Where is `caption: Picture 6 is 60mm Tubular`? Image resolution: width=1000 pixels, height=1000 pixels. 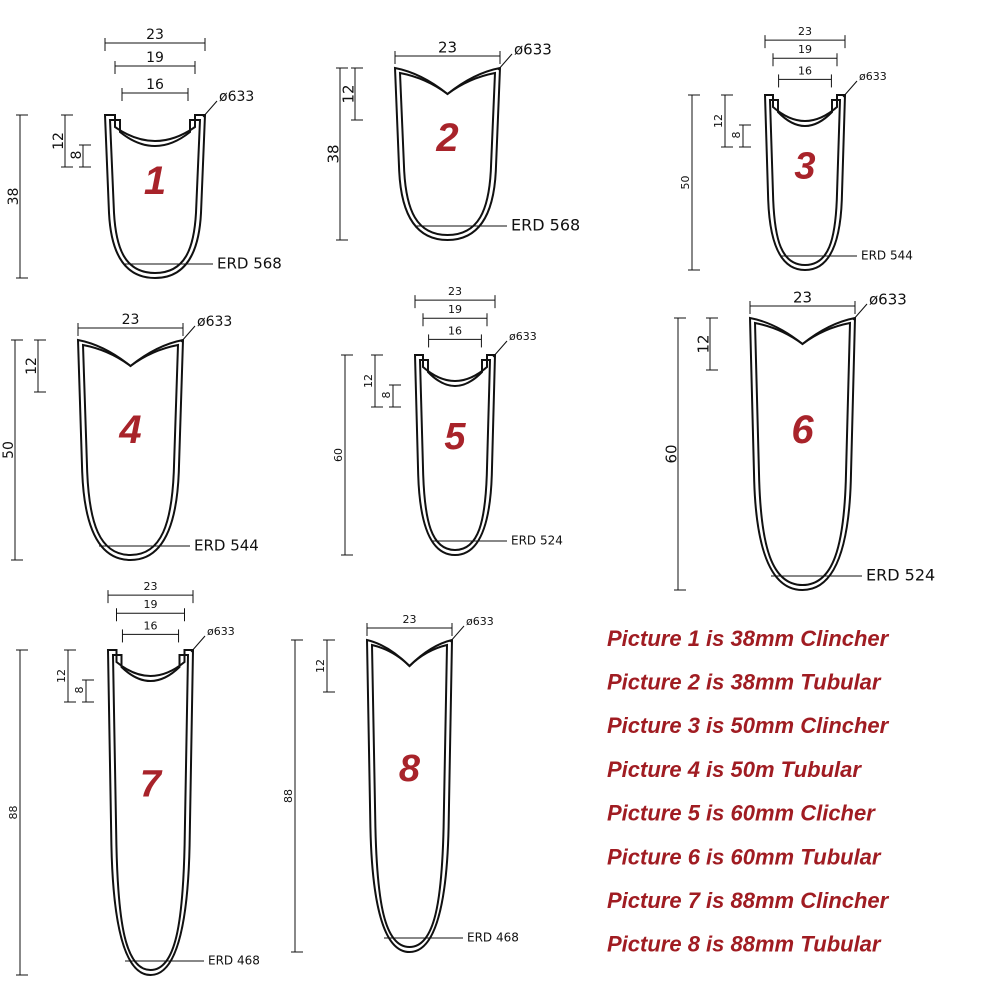 caption: Picture 6 is 60mm Tubular is located at coordinates (744, 856).